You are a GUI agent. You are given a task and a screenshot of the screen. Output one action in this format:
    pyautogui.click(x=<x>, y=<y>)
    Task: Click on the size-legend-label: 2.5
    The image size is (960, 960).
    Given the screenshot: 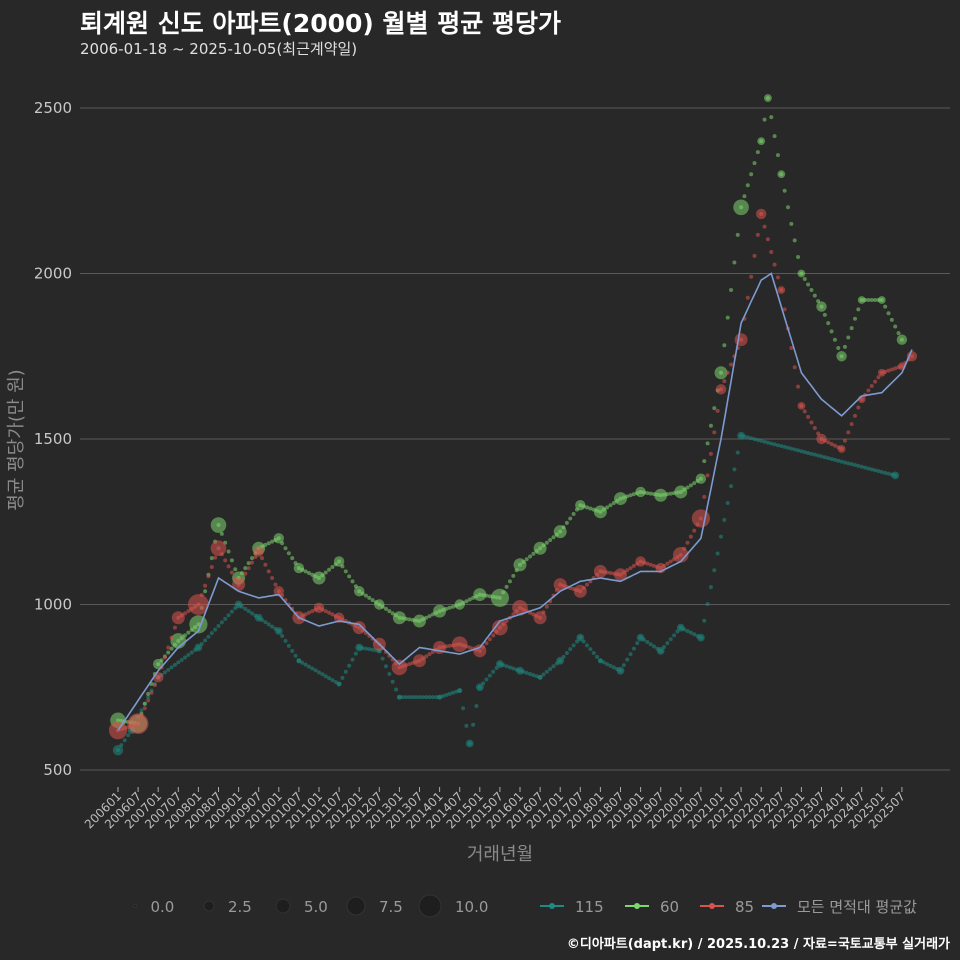 What is the action you would take?
    pyautogui.click(x=240, y=907)
    